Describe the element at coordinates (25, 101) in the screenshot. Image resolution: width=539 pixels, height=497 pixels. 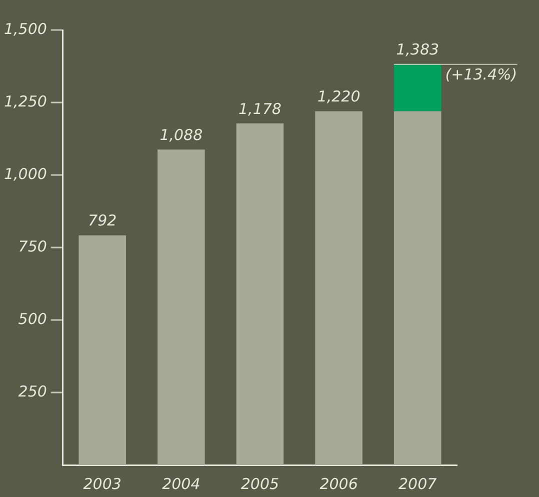
I see `y-tick-label: 1,250` at that location.